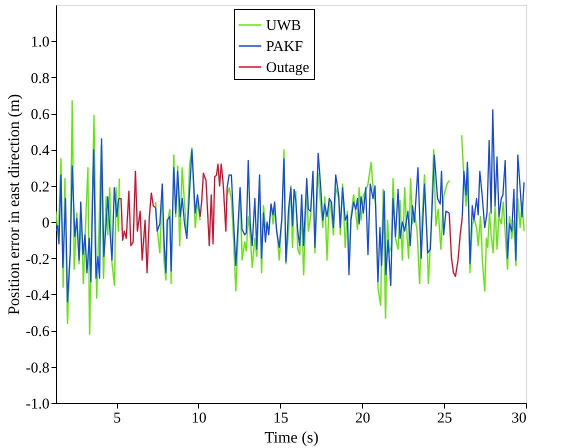 The width and height of the screenshot is (581, 448). Describe the element at coordinates (38, 368) in the screenshot. I see `y-tick-label: -0.8` at that location.